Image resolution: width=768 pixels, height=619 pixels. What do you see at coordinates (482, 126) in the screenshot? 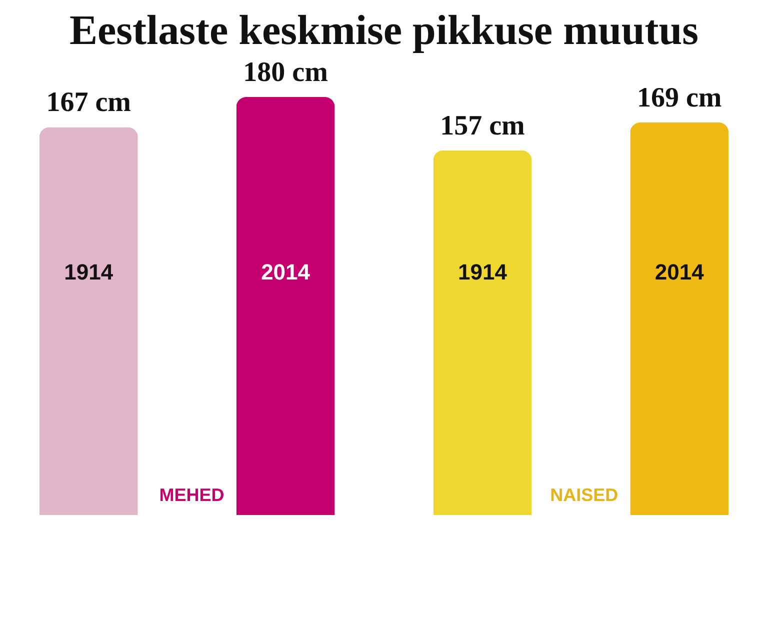
I see `data-label: 157 cm` at bounding box center [482, 126].